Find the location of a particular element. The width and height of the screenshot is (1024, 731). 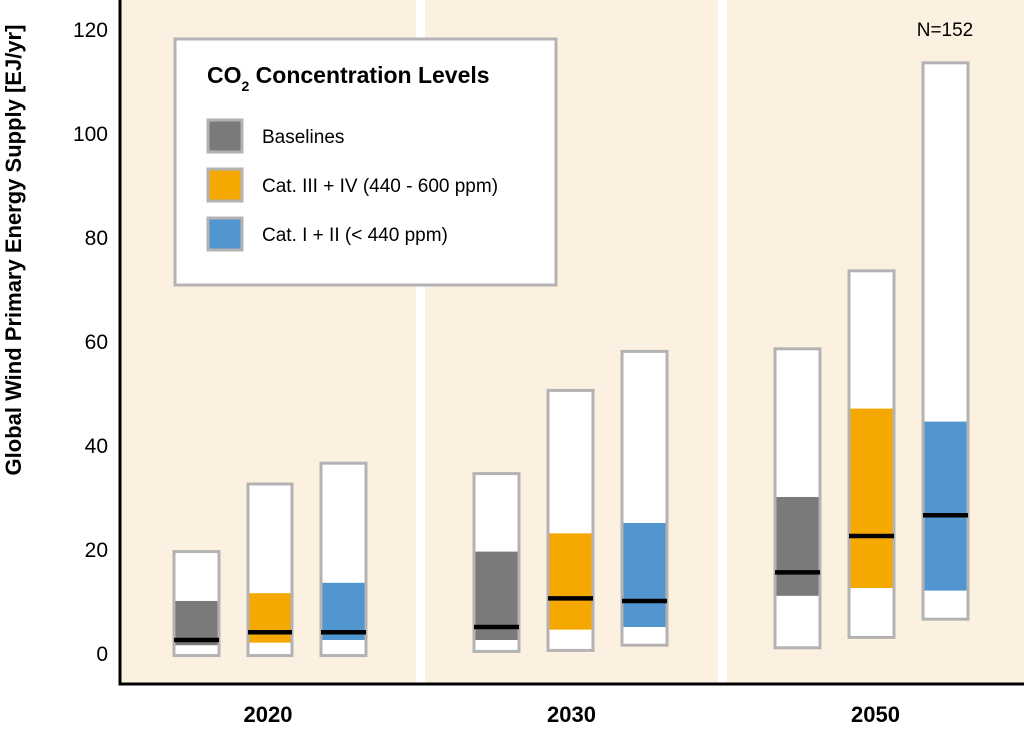

y-tick-label: 80 is located at coordinates (96, 238).